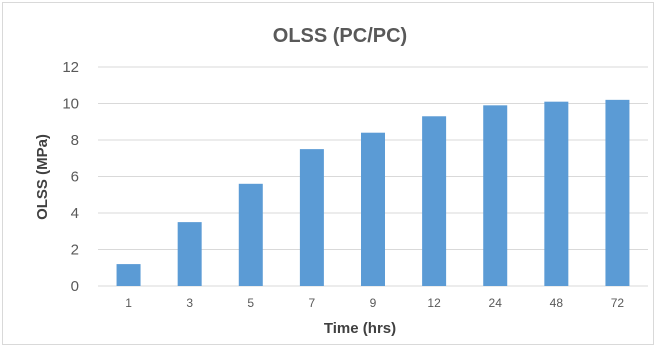 This screenshot has width=659, height=350. What do you see at coordinates (360, 328) in the screenshot?
I see `x-axis-title: Time (hrs)` at bounding box center [360, 328].